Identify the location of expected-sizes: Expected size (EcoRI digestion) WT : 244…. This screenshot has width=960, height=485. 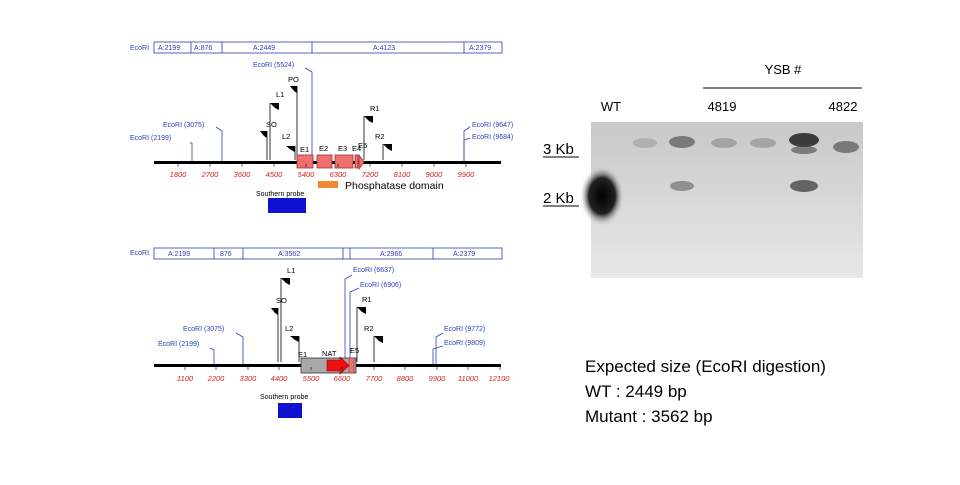
(705, 391).